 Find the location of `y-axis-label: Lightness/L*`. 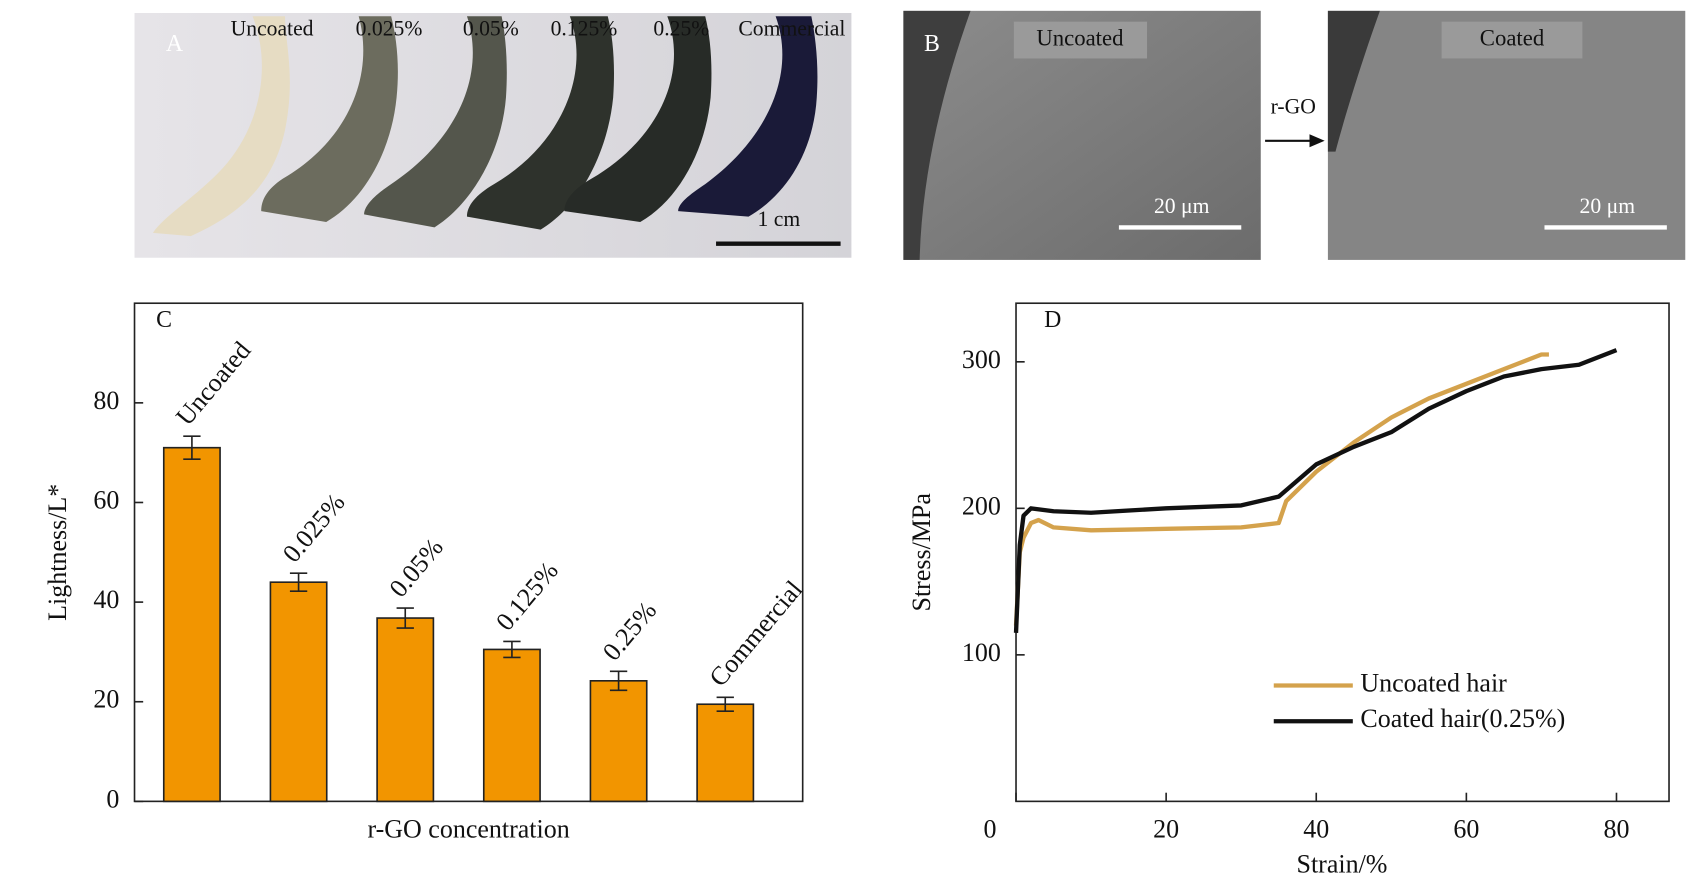

y-axis-label: Lightness/L* is located at coordinates (57, 552).